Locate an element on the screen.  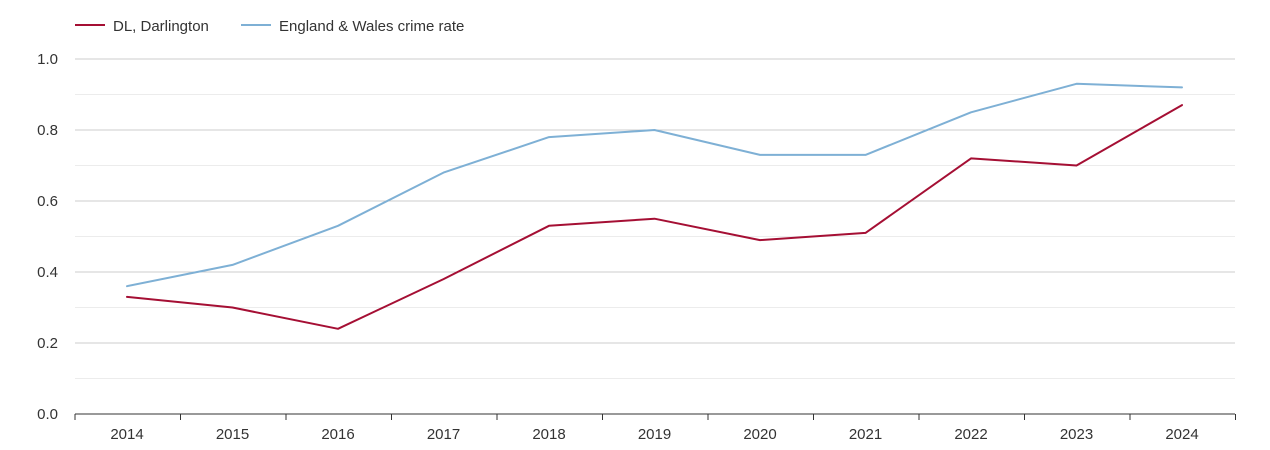
x-tick-label: 2019 is located at coordinates (654, 434).